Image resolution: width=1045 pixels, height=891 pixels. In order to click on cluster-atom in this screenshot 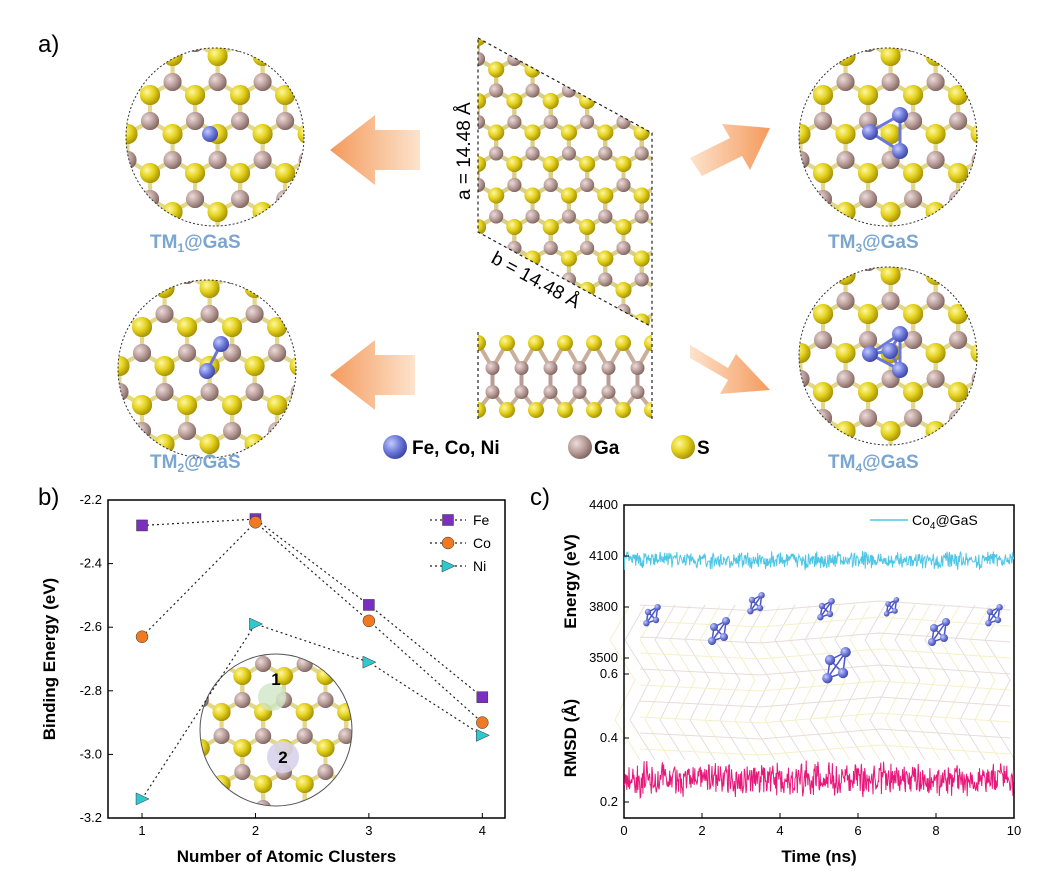, I will do `click(827, 678)`.